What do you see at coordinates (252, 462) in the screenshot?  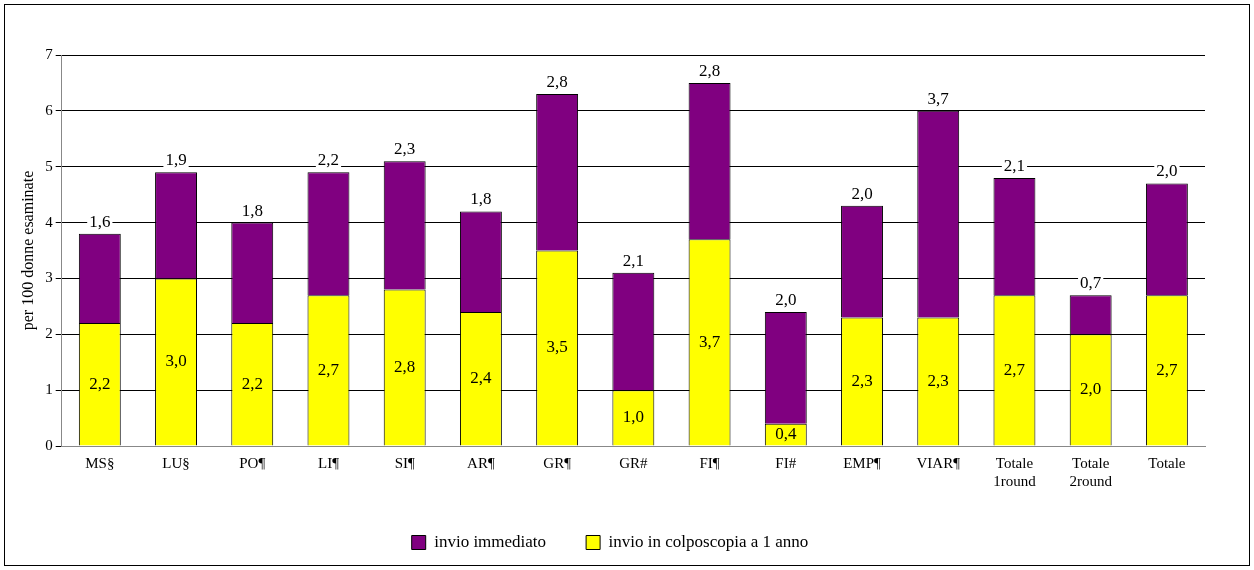 I see `x-tick-label: PO¶` at bounding box center [252, 462].